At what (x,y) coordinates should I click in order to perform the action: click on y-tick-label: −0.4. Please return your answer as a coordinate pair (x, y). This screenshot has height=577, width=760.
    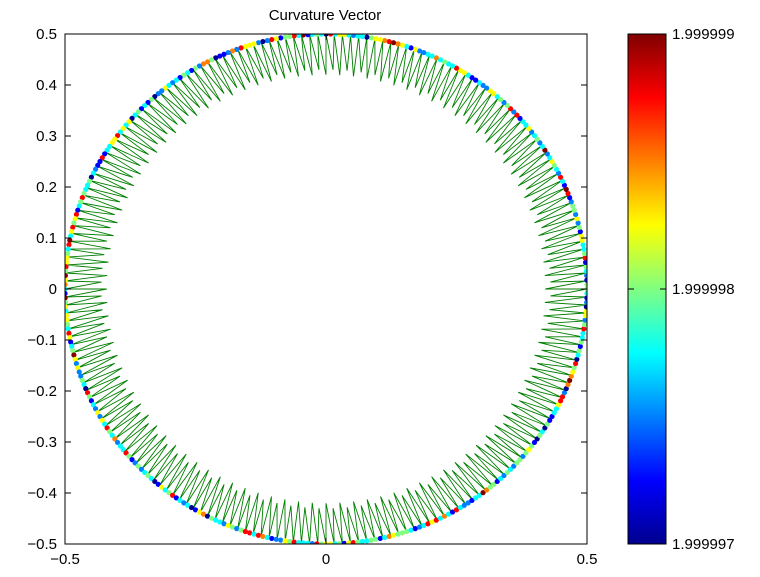
    Looking at the image, I should click on (42, 493).